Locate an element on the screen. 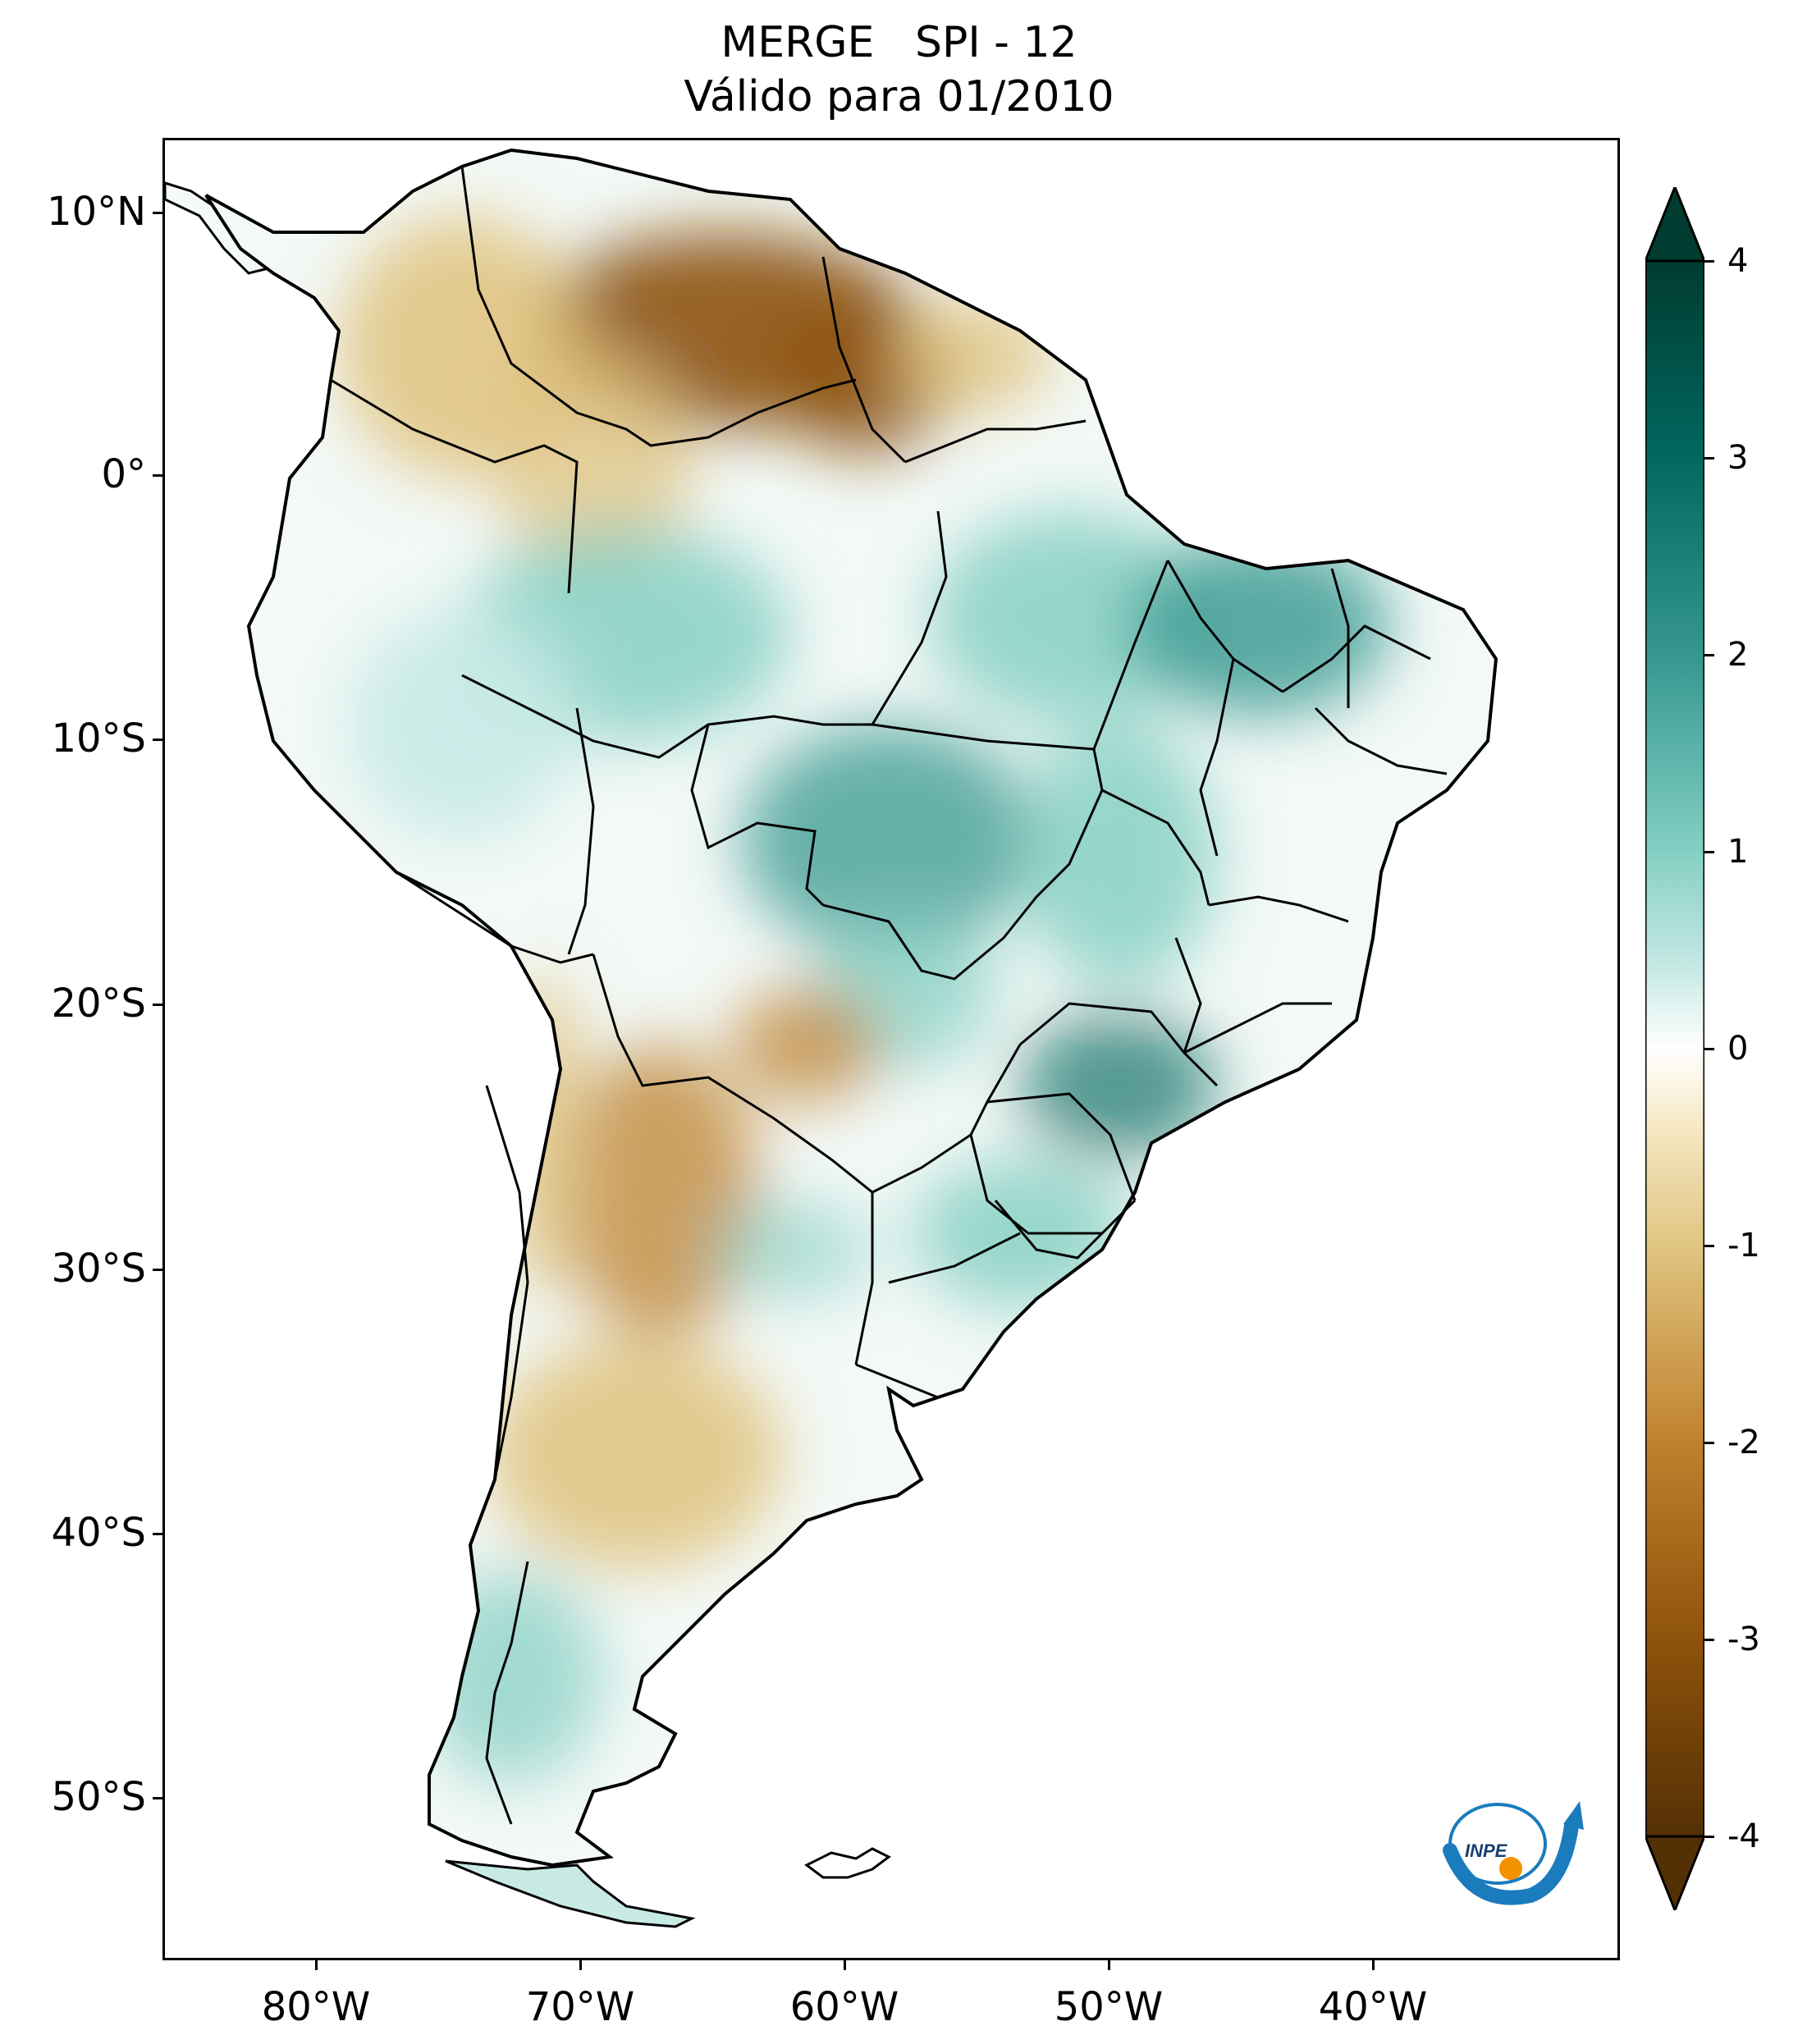 The image size is (1798, 2044). colorbar-min-extension is located at coordinates (1674, 1872).